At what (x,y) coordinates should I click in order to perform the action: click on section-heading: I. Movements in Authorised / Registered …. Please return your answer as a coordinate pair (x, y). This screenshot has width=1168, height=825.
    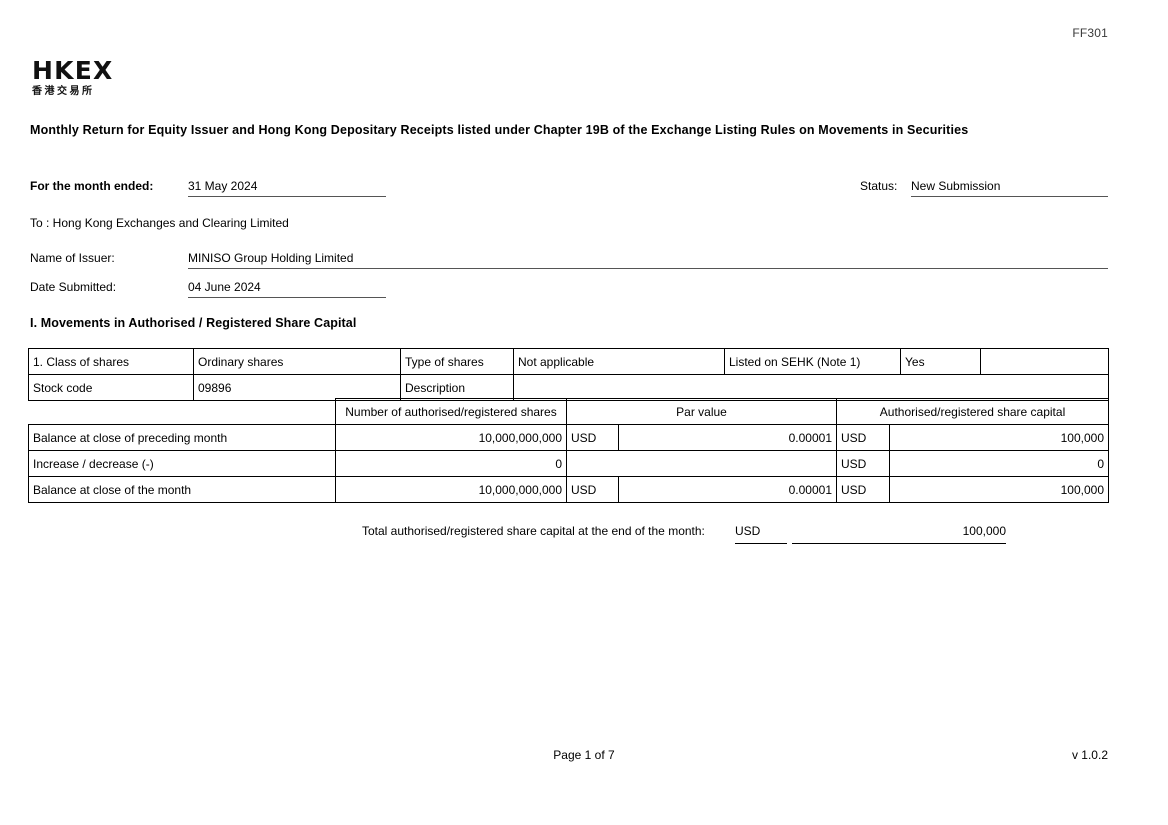
    Looking at the image, I should click on (193, 323).